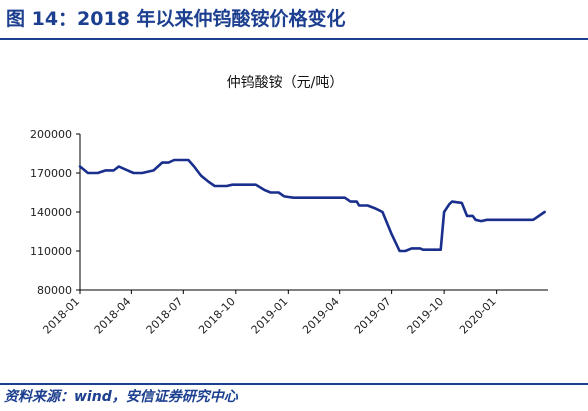 This screenshot has height=411, width=588. I want to click on x-tick-label: 2019-10, so click(426, 316).